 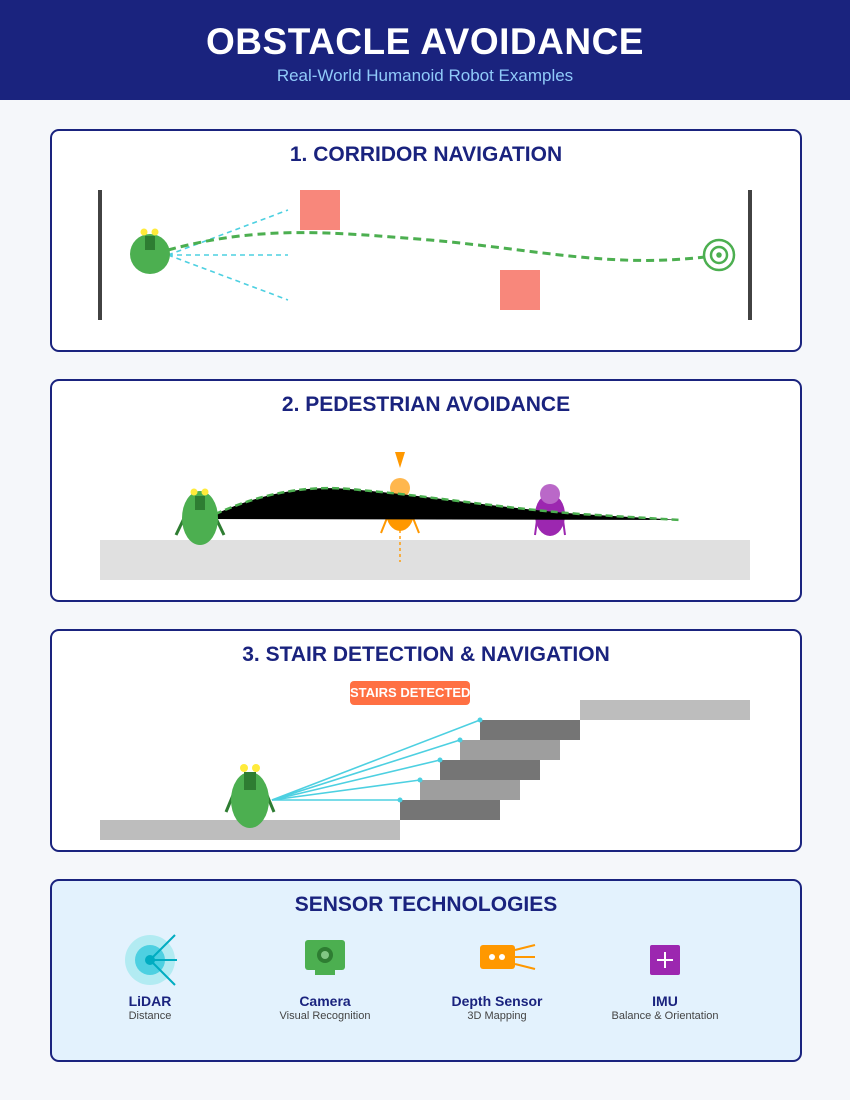 What do you see at coordinates (426, 154) in the screenshot?
I see `corridor-title: 1. CORRIDOR NAVIGATION` at bounding box center [426, 154].